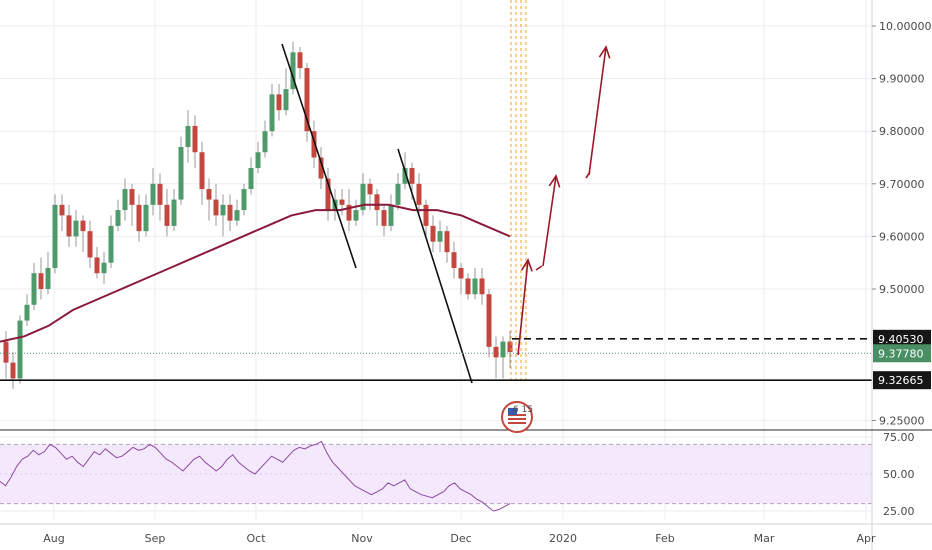 This screenshot has height=550, width=932. I want to click on rsi-tick-label: 50.00, so click(899, 474).